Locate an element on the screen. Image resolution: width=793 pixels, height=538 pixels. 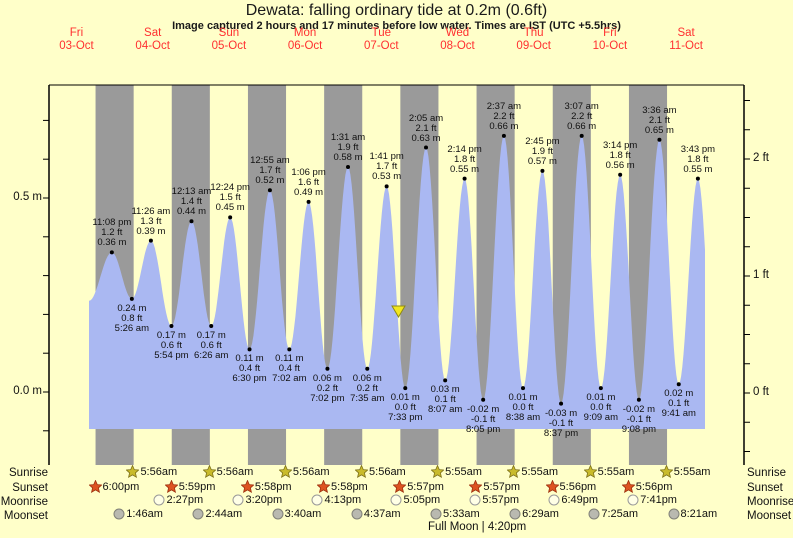
annotation-line: 1:31 am is located at coordinates (348, 137).